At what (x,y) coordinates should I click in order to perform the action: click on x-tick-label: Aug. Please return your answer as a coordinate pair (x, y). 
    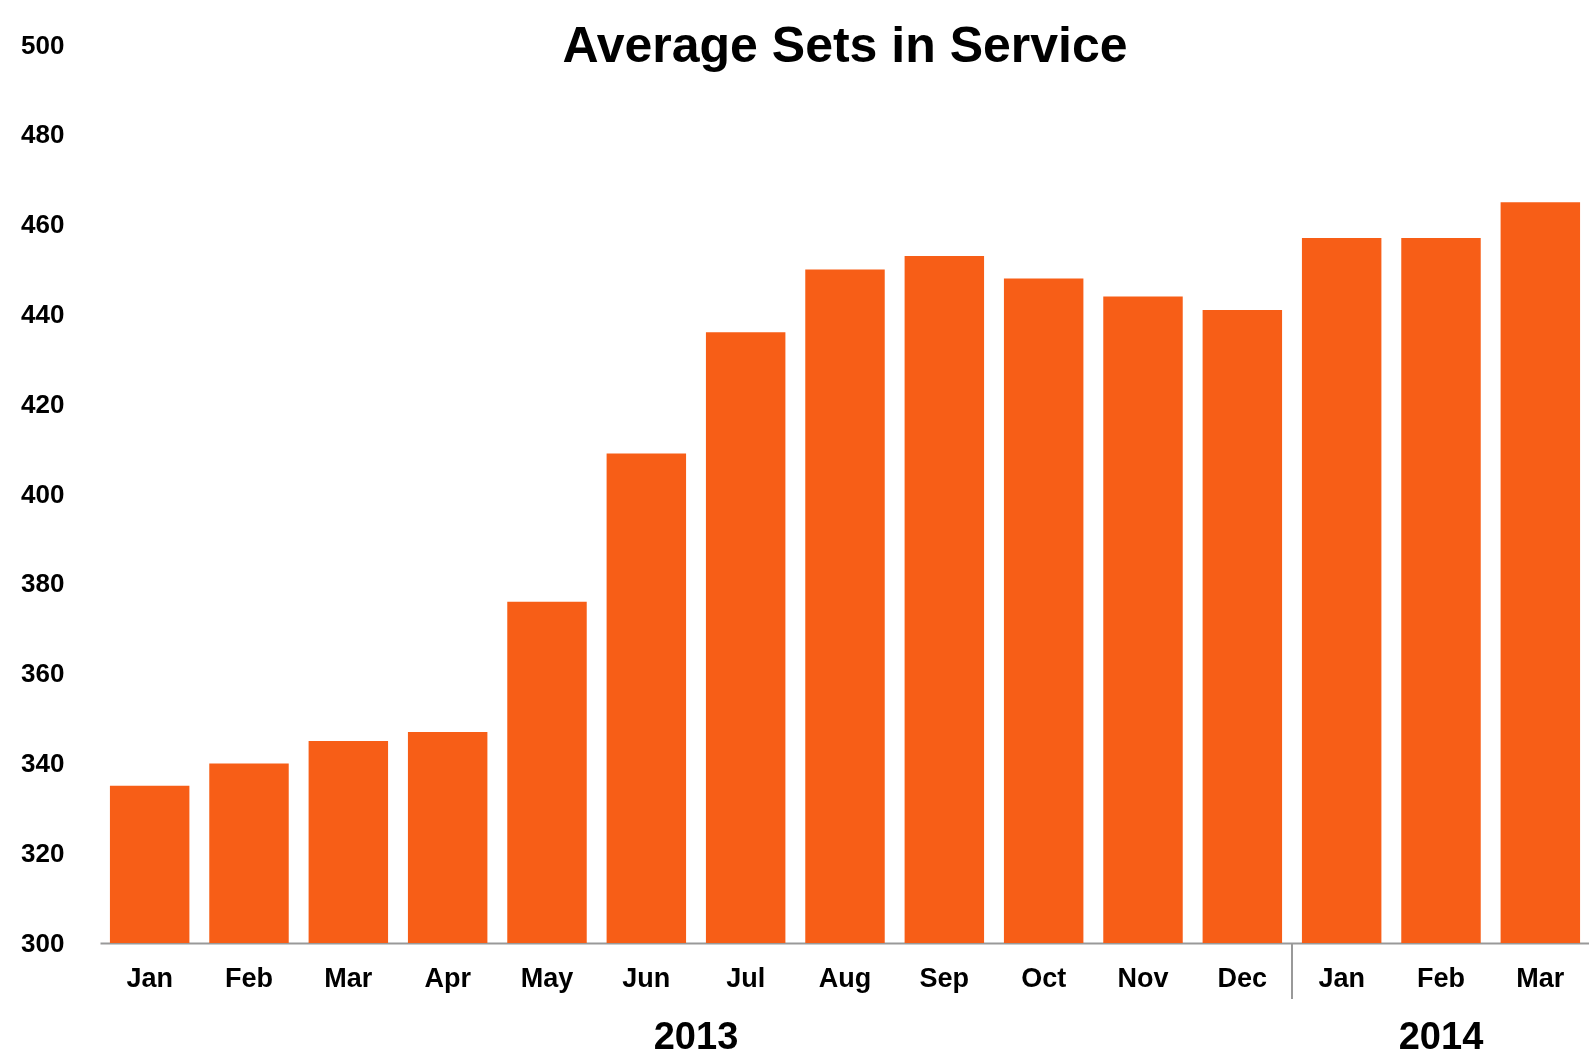
    Looking at the image, I should click on (845, 977).